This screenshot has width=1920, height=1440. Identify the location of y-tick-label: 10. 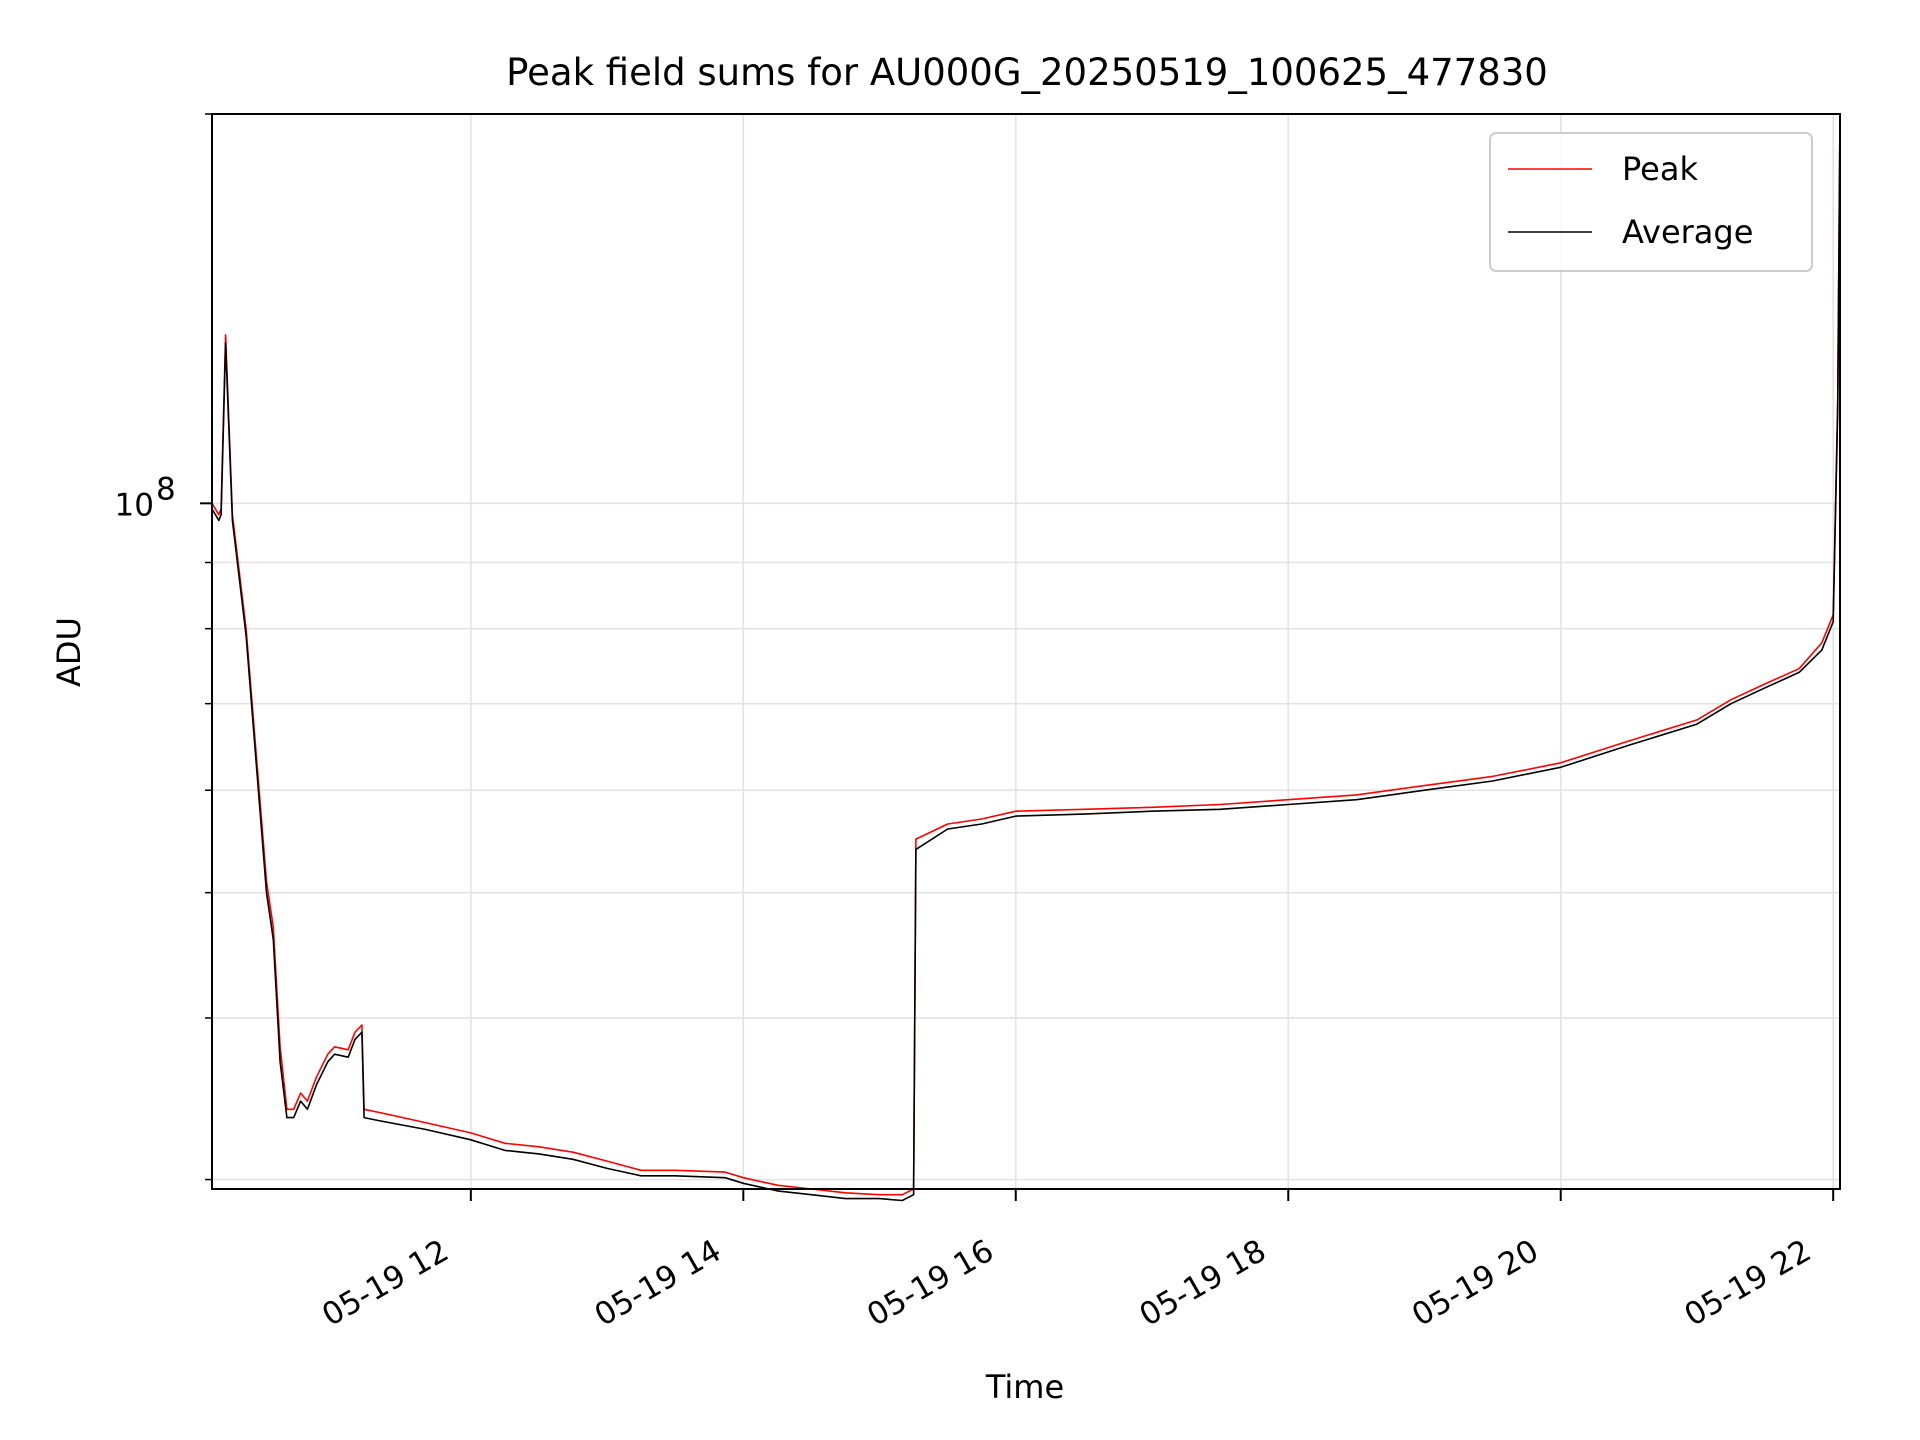
(134, 505).